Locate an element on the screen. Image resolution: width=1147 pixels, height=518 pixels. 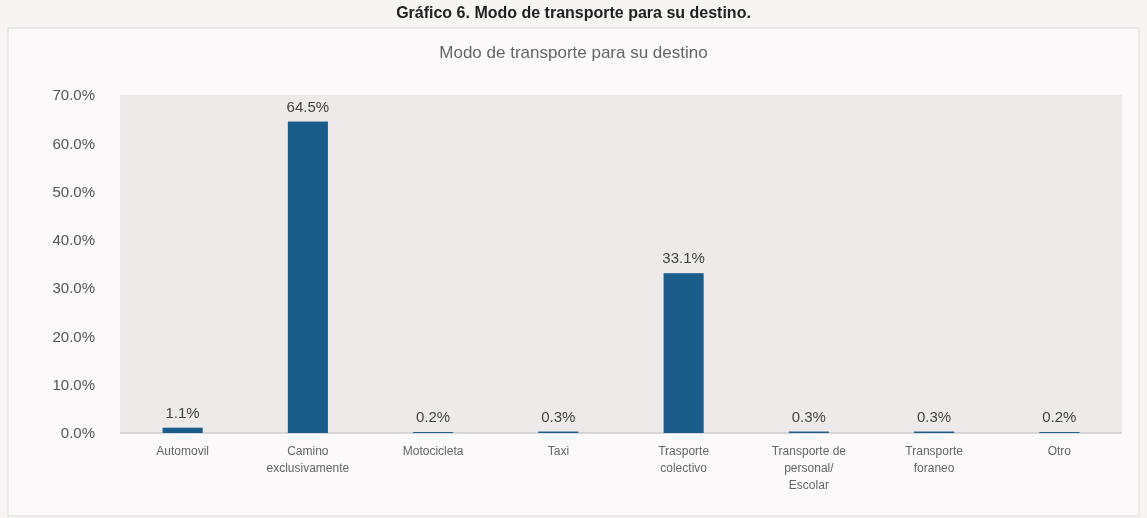
x-tick-label: Transporte foraneo is located at coordinates (934, 459).